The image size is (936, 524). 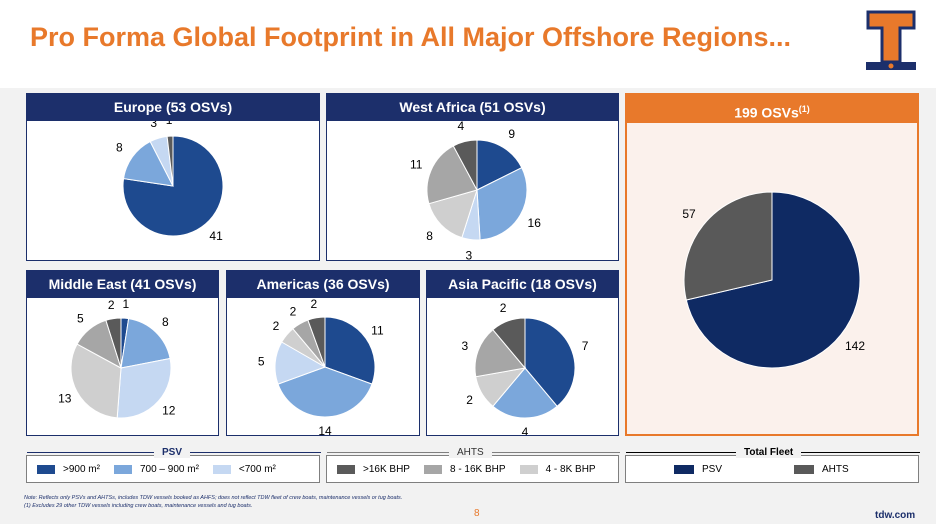 I want to click on pie-value-label: 41, so click(x=216, y=236).